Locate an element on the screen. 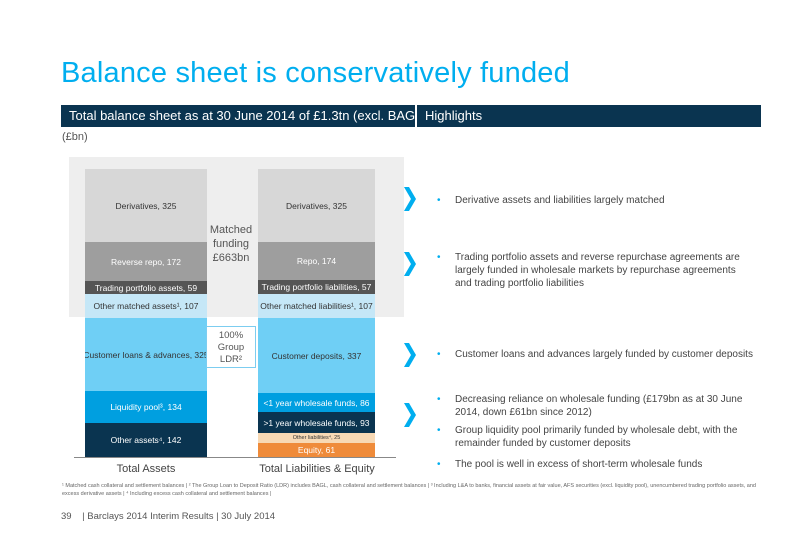 The height and width of the screenshot is (554, 800). group-ldr-box: 100% Group LDR² is located at coordinates (231, 347).